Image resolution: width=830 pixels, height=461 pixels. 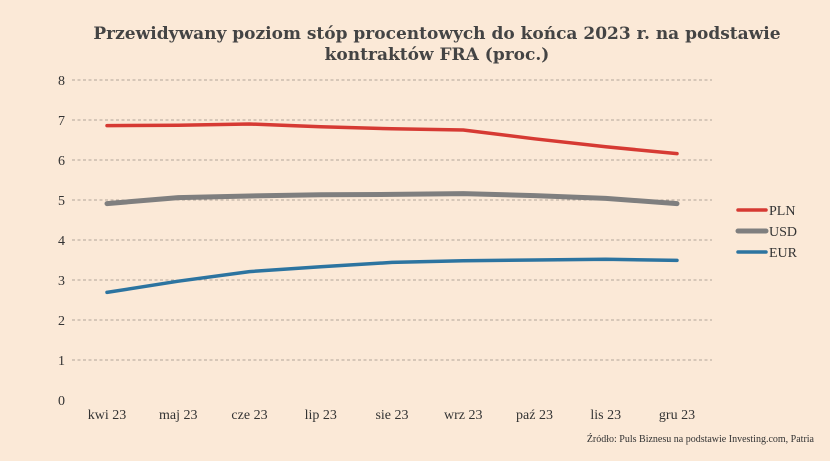 I want to click on y-tick-label: 0, so click(x=61, y=401).